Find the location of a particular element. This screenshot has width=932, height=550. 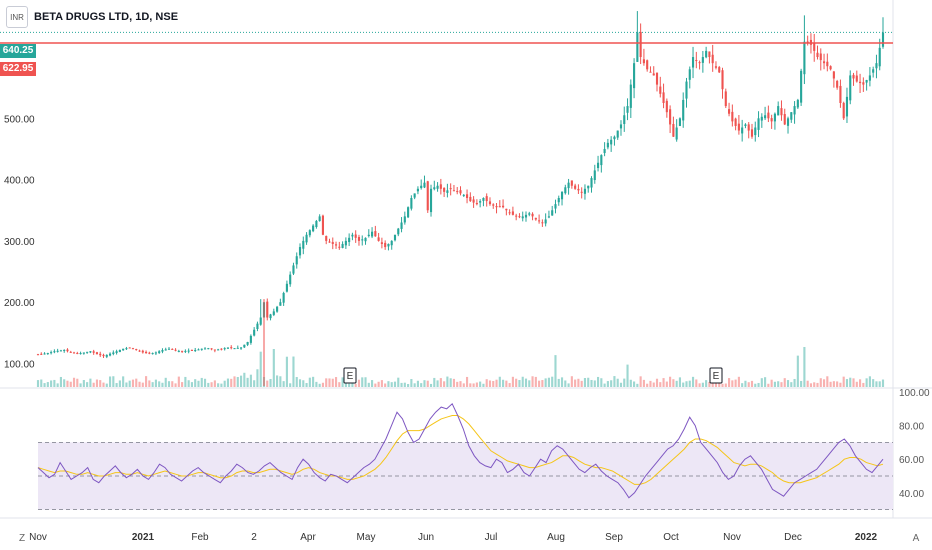

auto-scale-button: A is located at coordinates (916, 538).